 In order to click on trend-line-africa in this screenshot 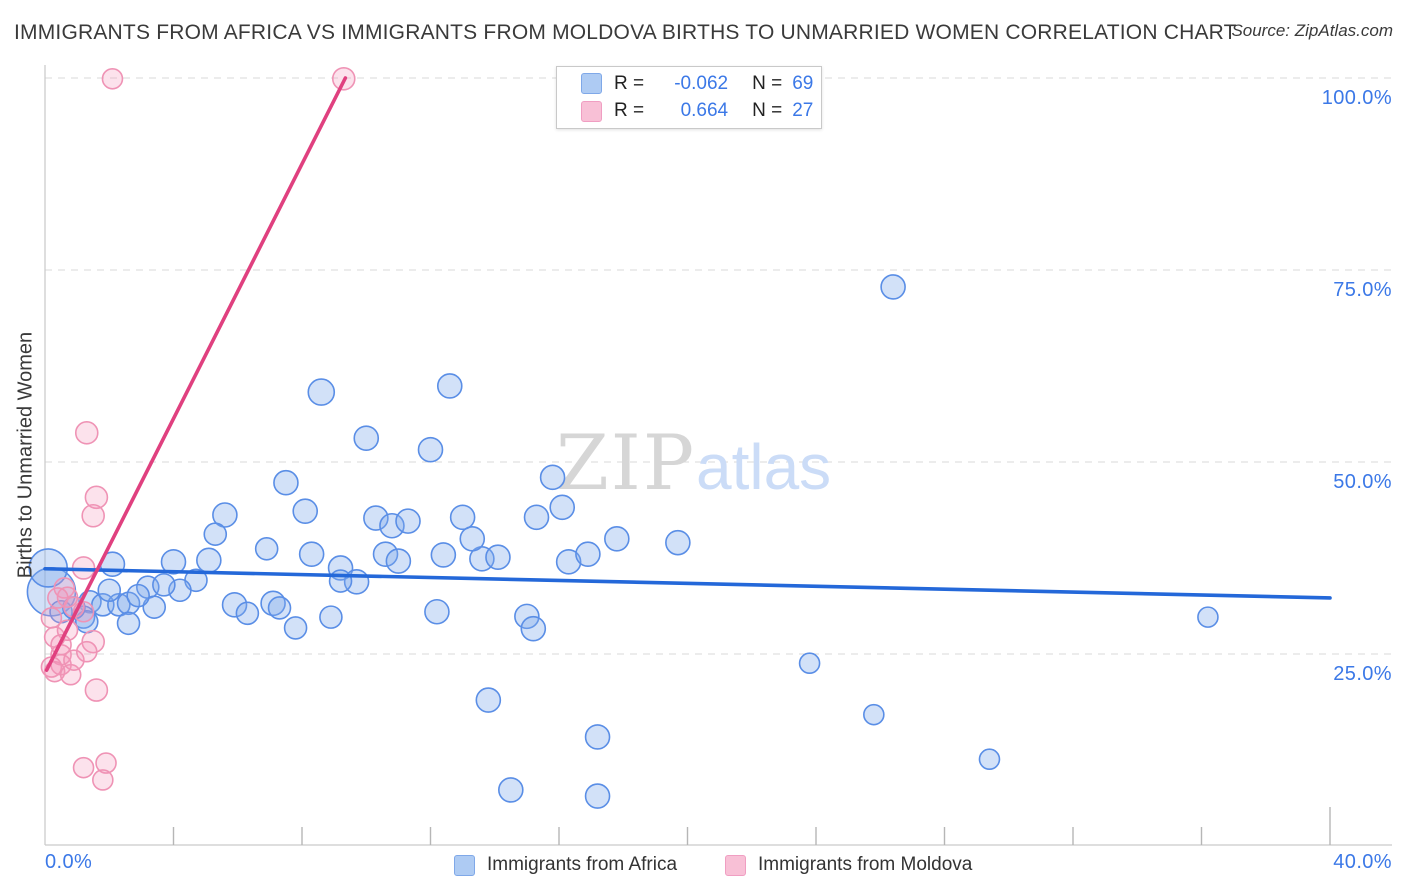, I will do `click(687, 583)`.